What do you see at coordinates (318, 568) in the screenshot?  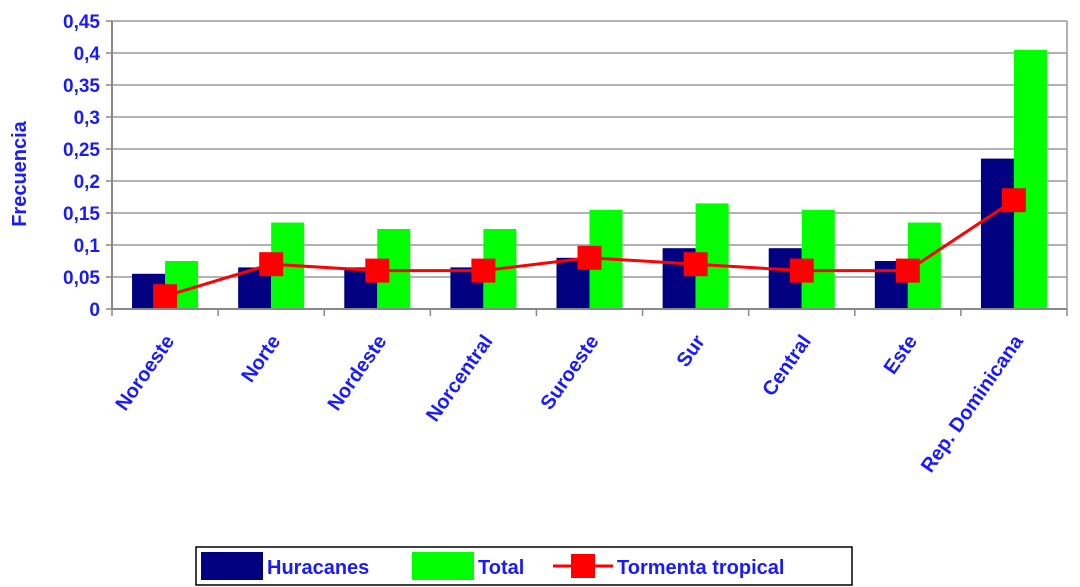 I see `legend-label-huracanes: Huracanes` at bounding box center [318, 568].